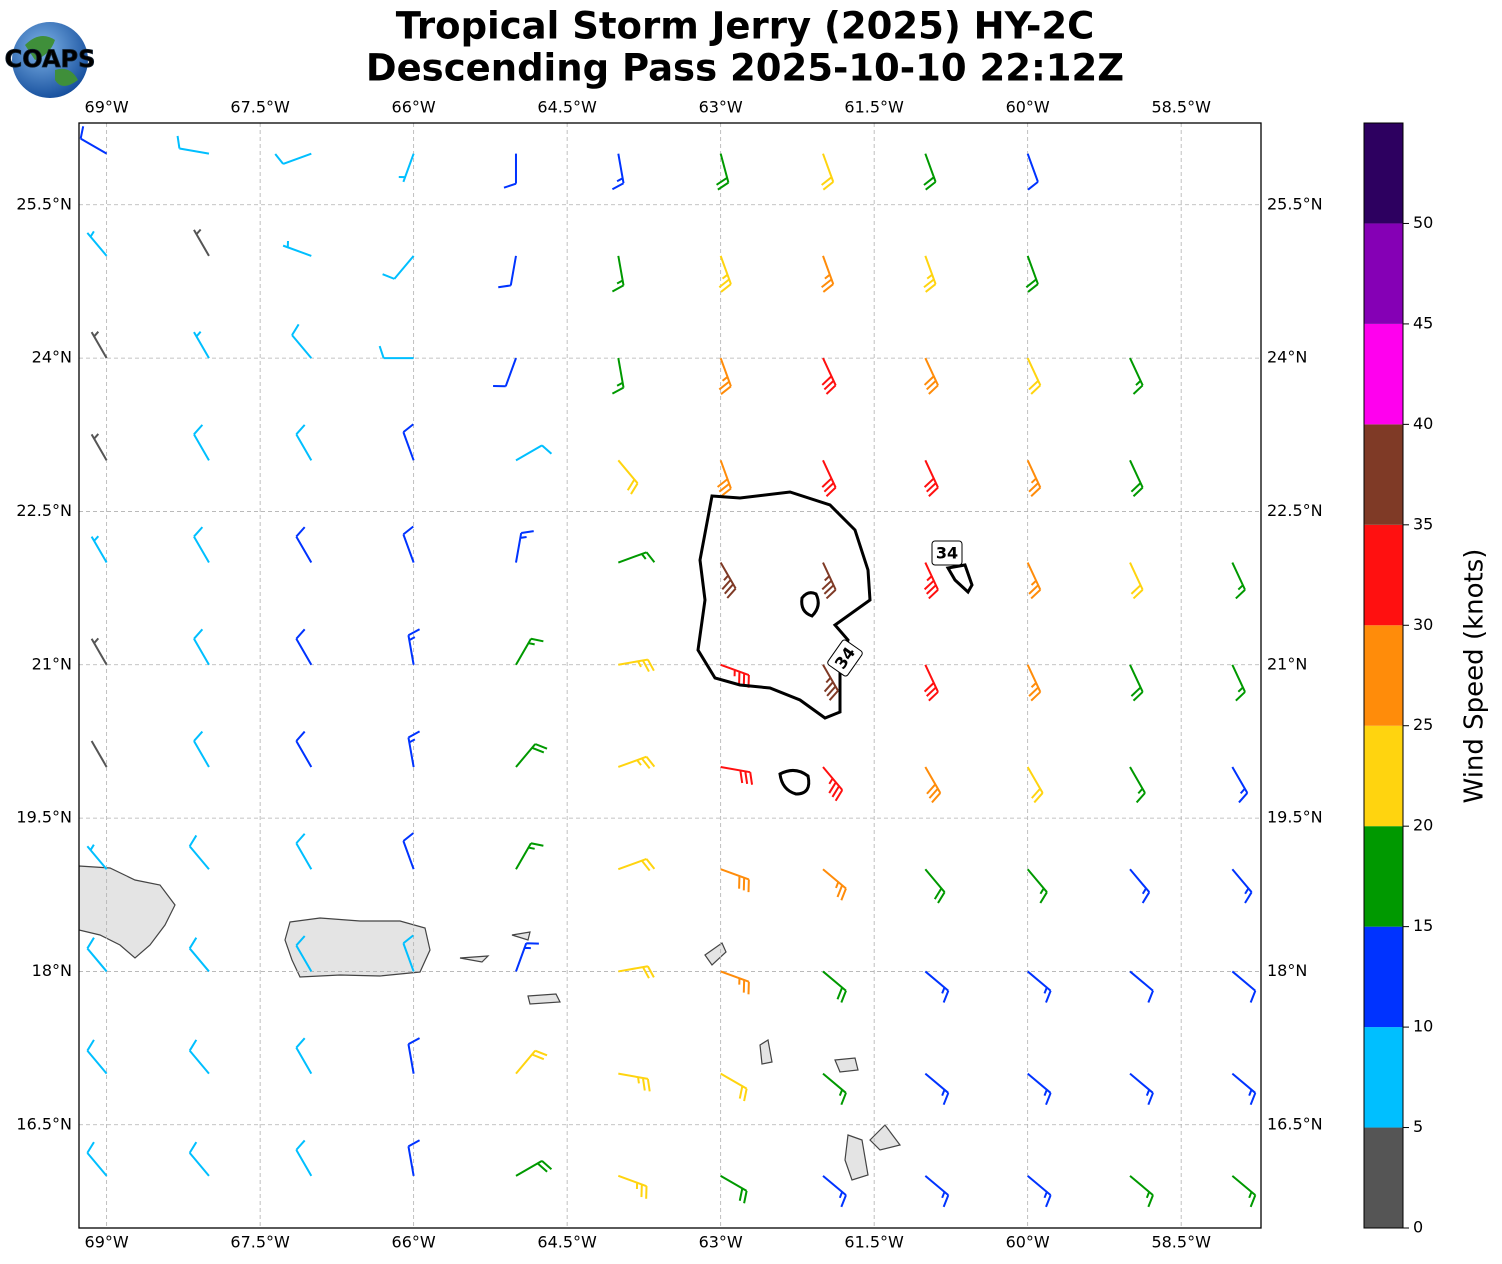 This screenshot has height=1264, width=1502. Describe the element at coordinates (1423, 423) in the screenshot. I see `colorbar-tick-label: 40` at that location.